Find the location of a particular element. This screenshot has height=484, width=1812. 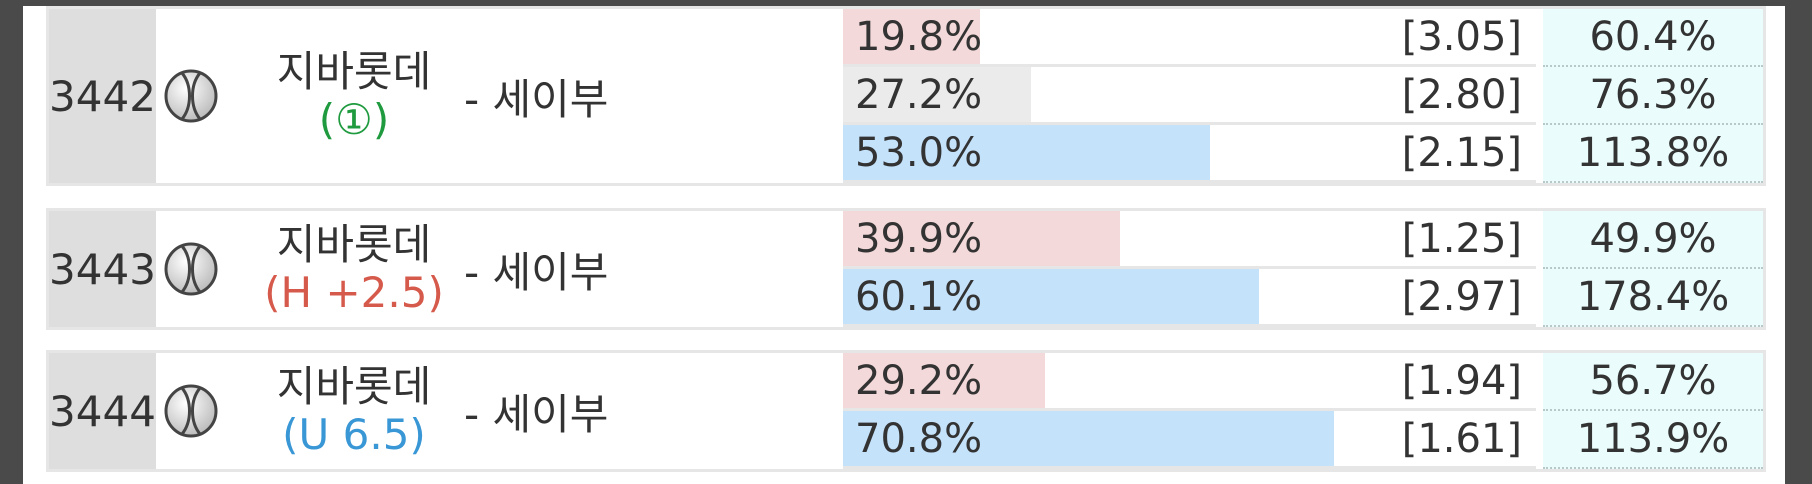

team-block: 지바롯데 (H +2.5) is located at coordinates (354, 269).